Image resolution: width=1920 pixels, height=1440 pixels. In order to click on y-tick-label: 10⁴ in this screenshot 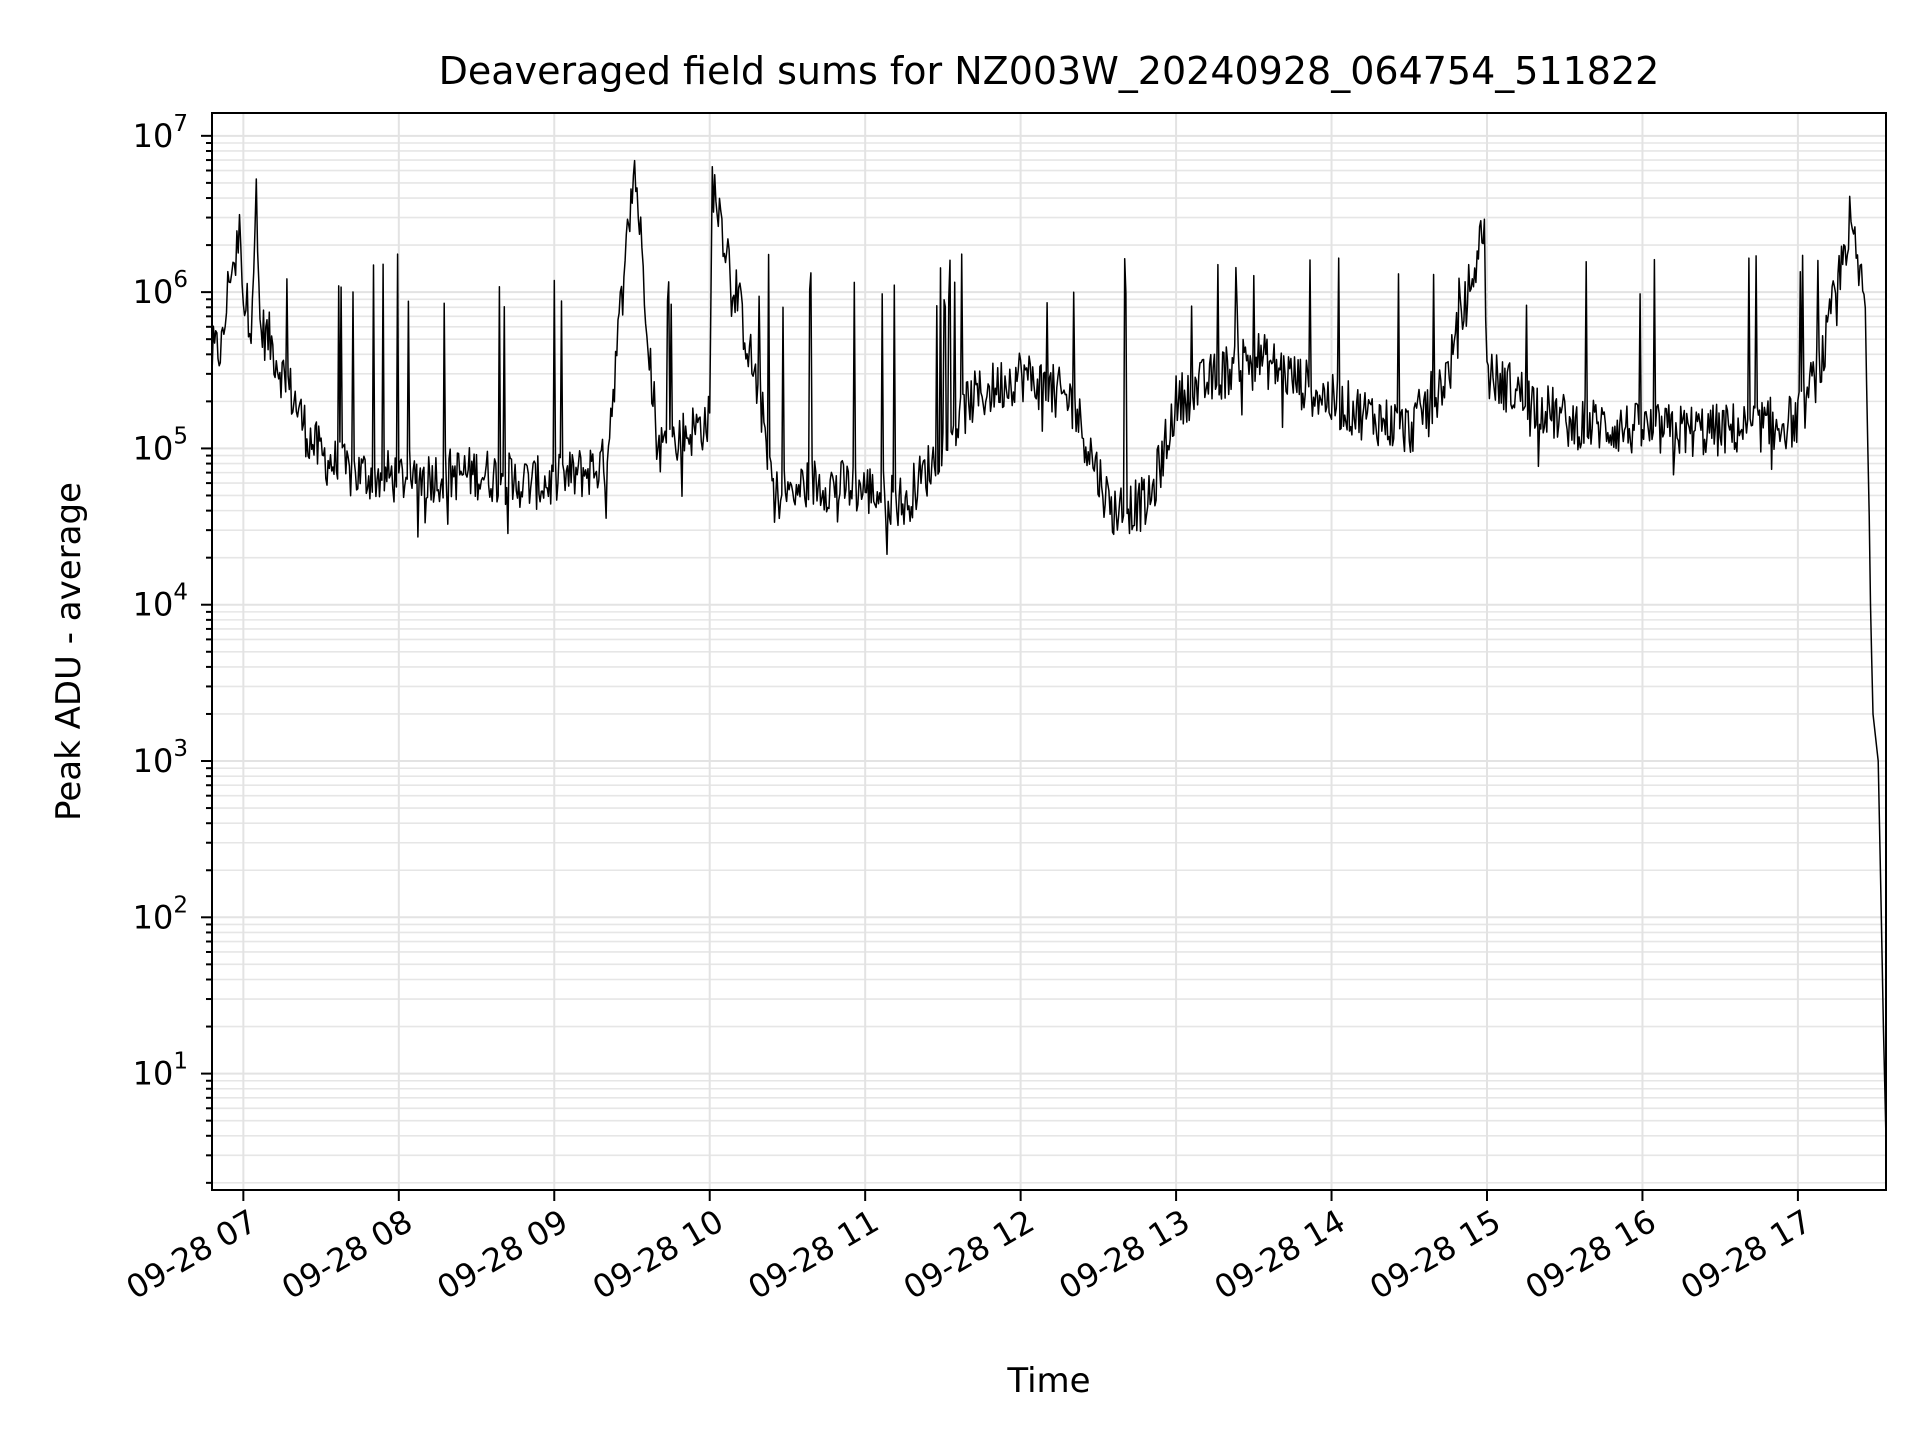, I will do `click(160, 602)`.